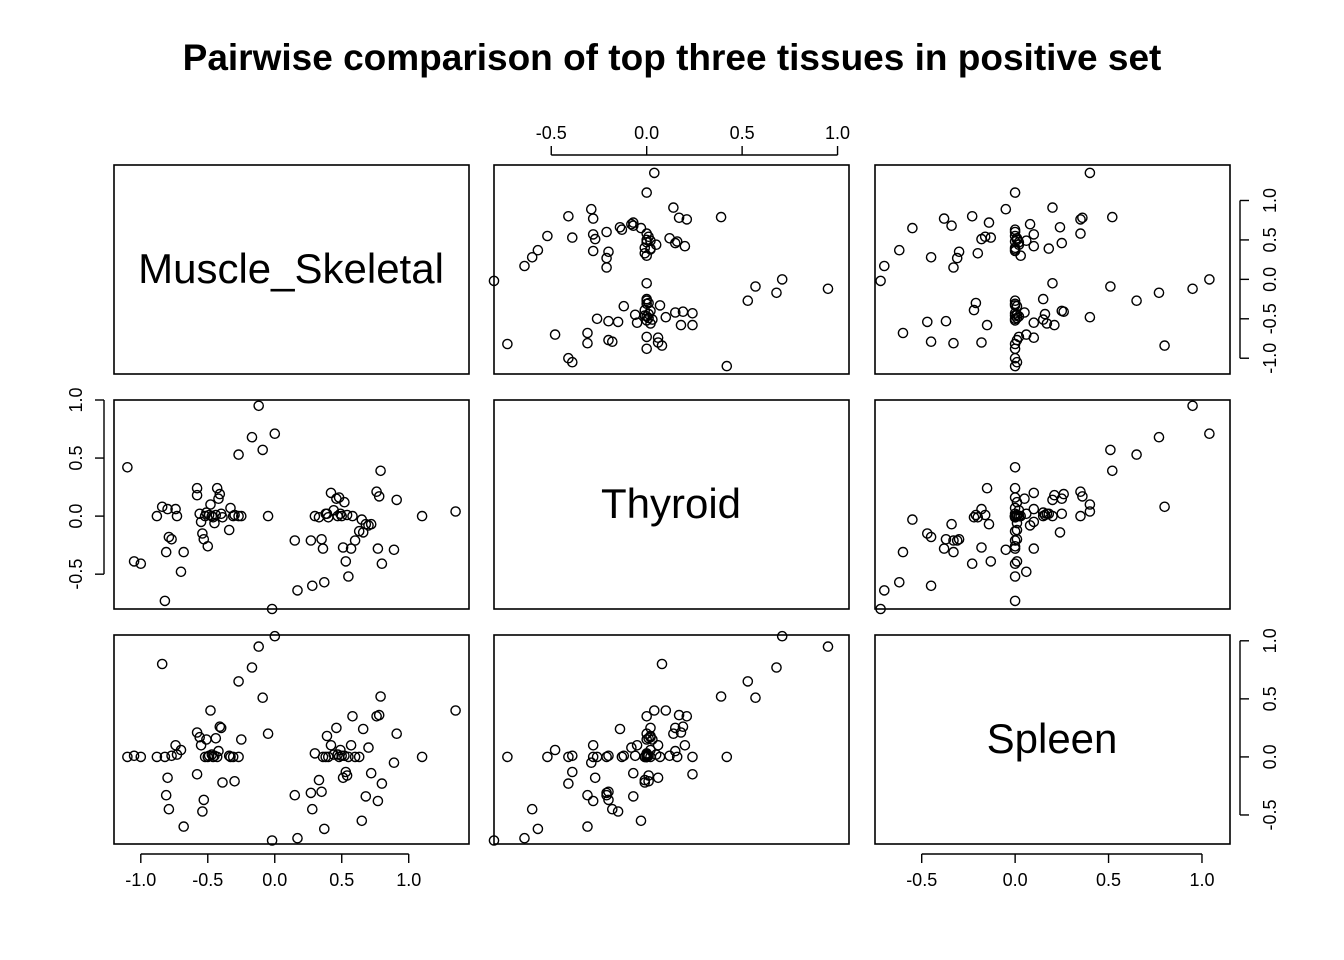  What do you see at coordinates (921, 880) in the screenshot?
I see `x-tick-label: -0.5` at bounding box center [921, 880].